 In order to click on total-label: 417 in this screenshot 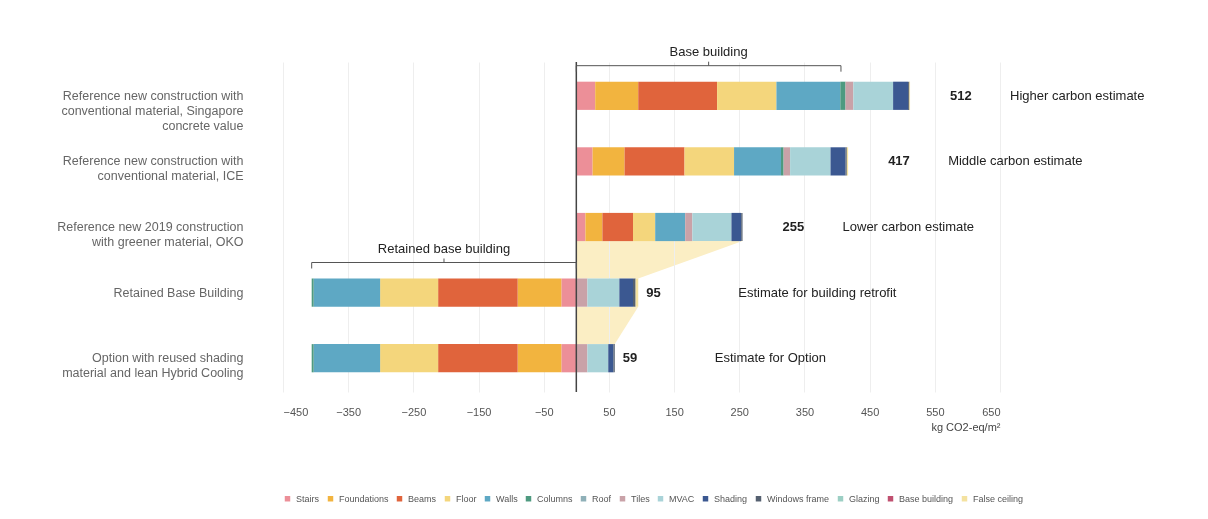, I will do `click(899, 161)`.